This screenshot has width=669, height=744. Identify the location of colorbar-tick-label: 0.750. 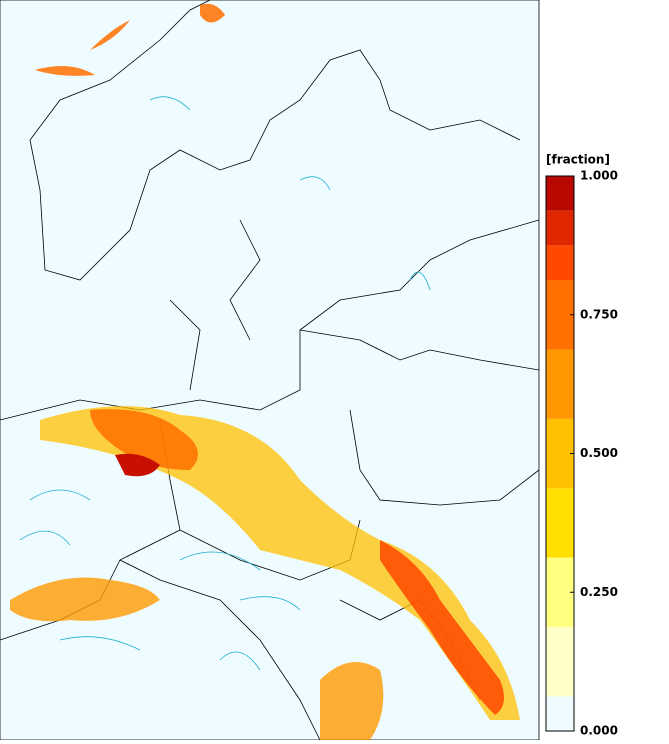
(599, 314).